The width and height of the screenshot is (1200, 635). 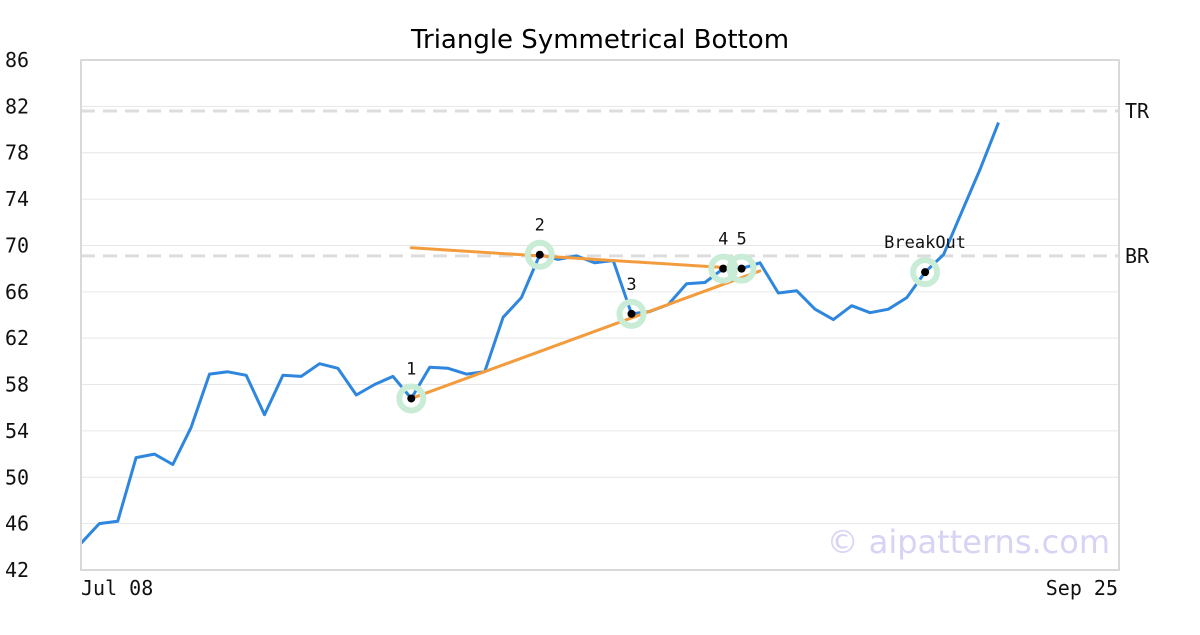 What do you see at coordinates (599, 40) in the screenshot?
I see `chart-title: Triangle Symmetrical Bottom` at bounding box center [599, 40].